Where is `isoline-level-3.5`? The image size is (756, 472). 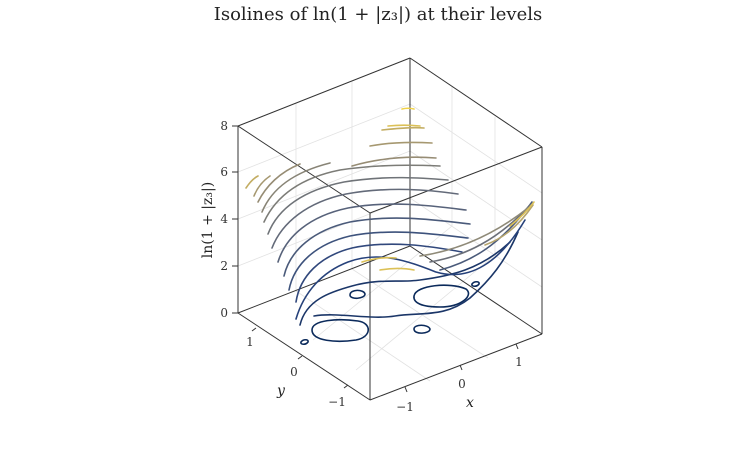 isoline-level-3.5 is located at coordinates (372, 233).